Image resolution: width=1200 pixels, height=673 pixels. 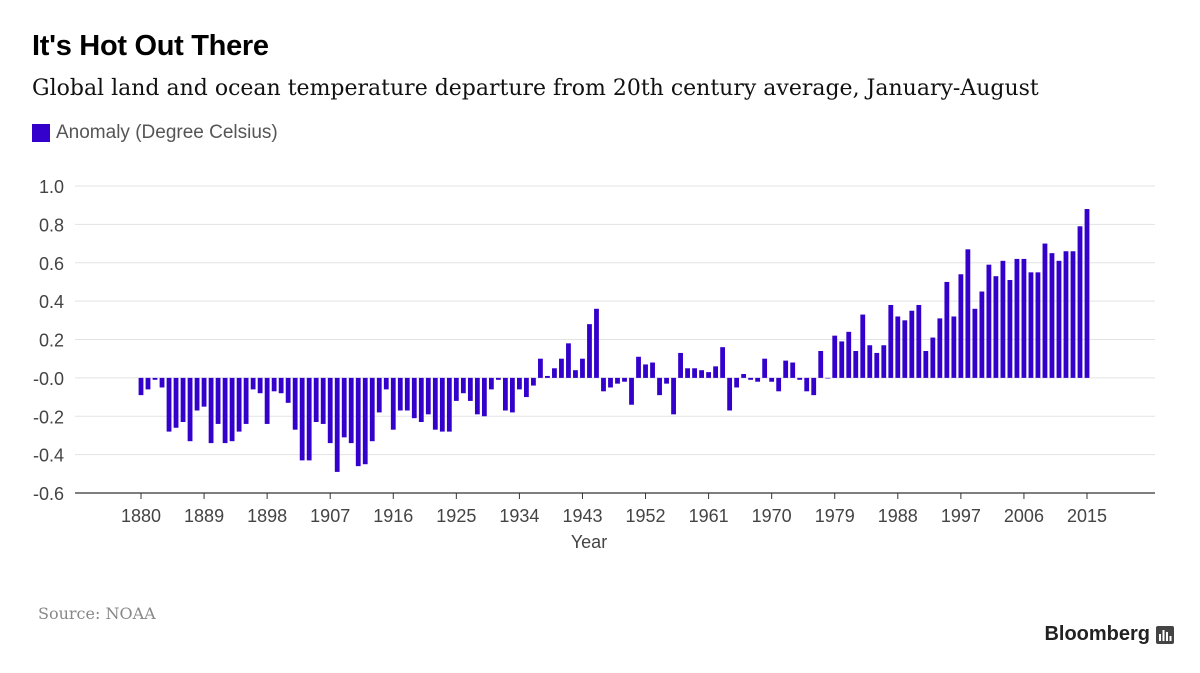 What do you see at coordinates (393, 516) in the screenshot?
I see `x-tick-label: 1916` at bounding box center [393, 516].